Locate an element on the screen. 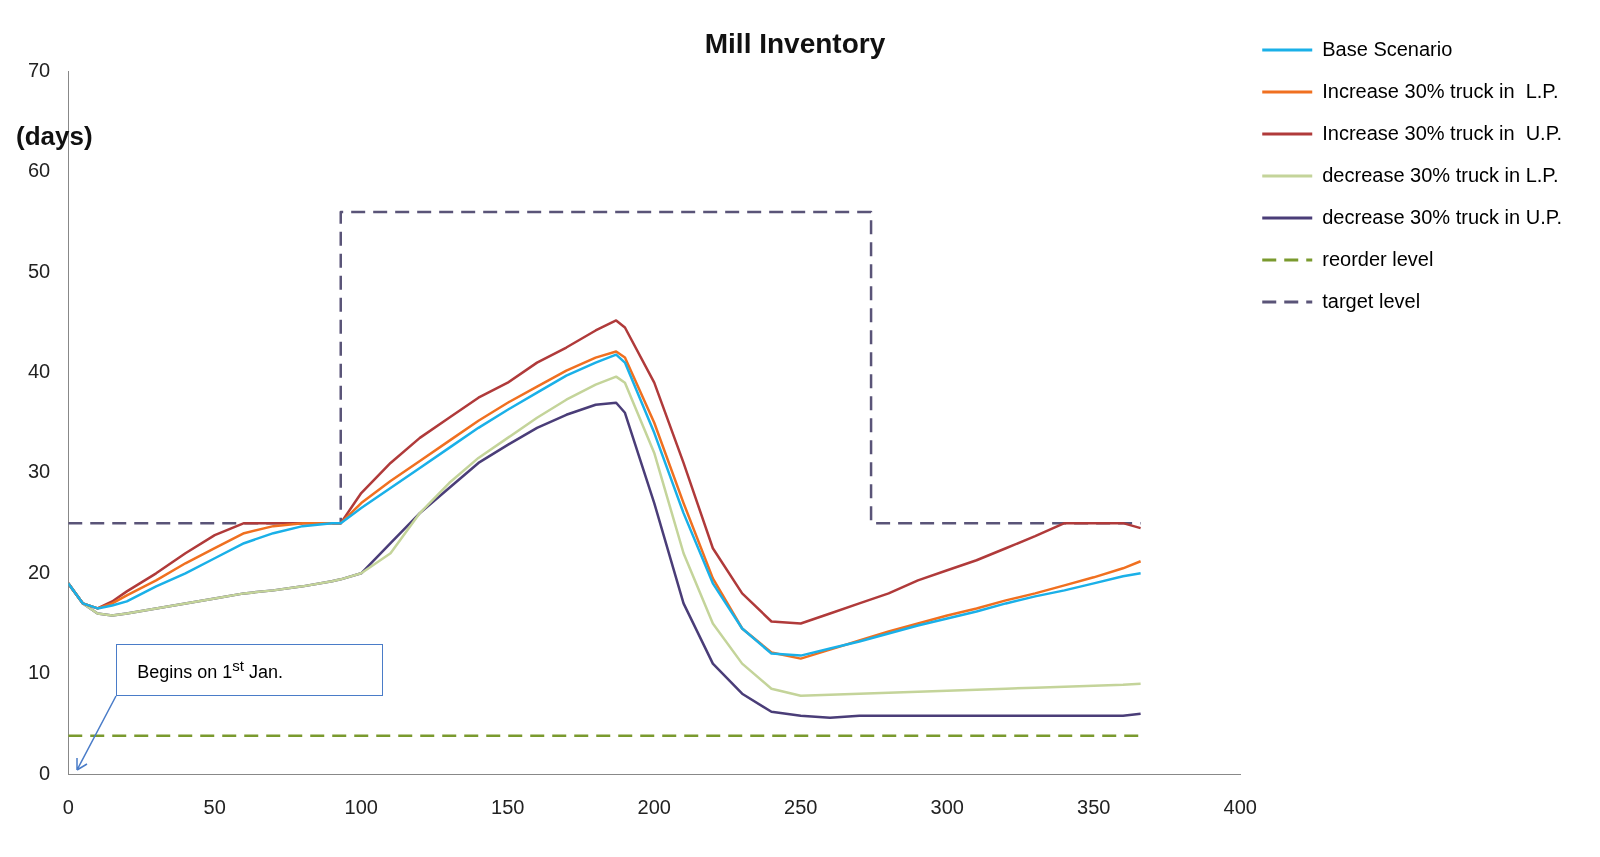 The image size is (1600, 857). x-tick-label: 0 is located at coordinates (68, 806).